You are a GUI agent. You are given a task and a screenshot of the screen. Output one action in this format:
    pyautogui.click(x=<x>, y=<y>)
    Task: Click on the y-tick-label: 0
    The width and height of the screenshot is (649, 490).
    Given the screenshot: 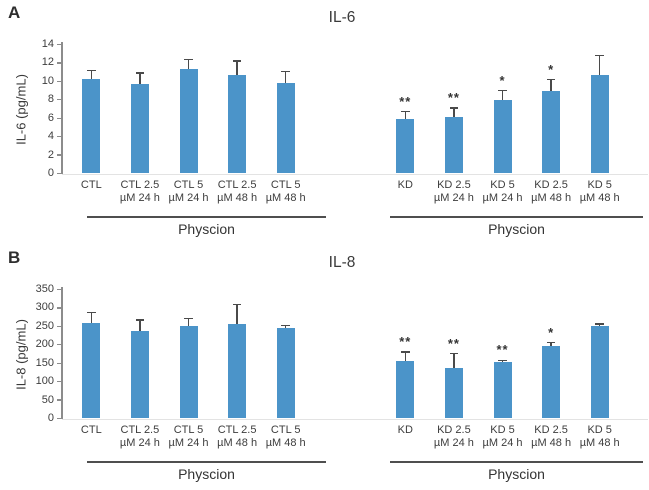 What is the action you would take?
    pyautogui.click(x=50, y=418)
    